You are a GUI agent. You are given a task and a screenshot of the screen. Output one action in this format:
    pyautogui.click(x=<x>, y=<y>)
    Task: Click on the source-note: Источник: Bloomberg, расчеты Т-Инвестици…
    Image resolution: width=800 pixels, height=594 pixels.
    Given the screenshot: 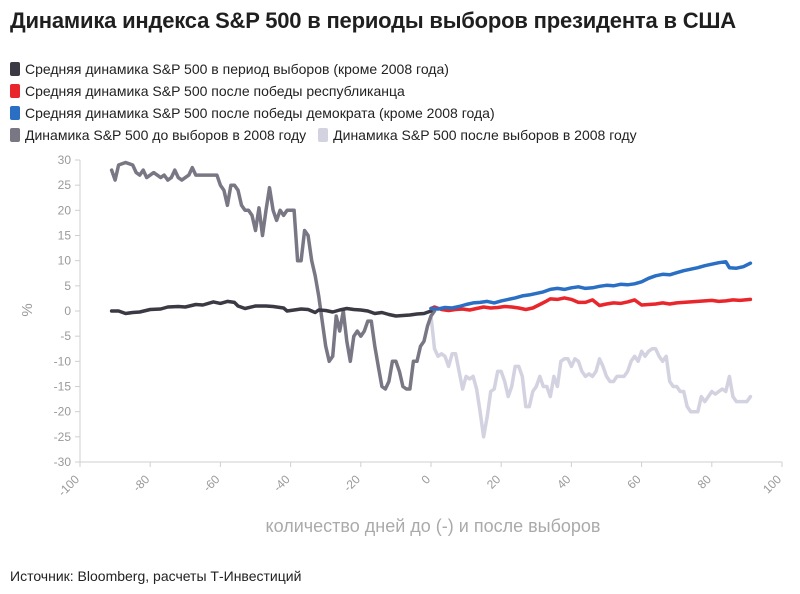 What is the action you would take?
    pyautogui.click(x=156, y=576)
    